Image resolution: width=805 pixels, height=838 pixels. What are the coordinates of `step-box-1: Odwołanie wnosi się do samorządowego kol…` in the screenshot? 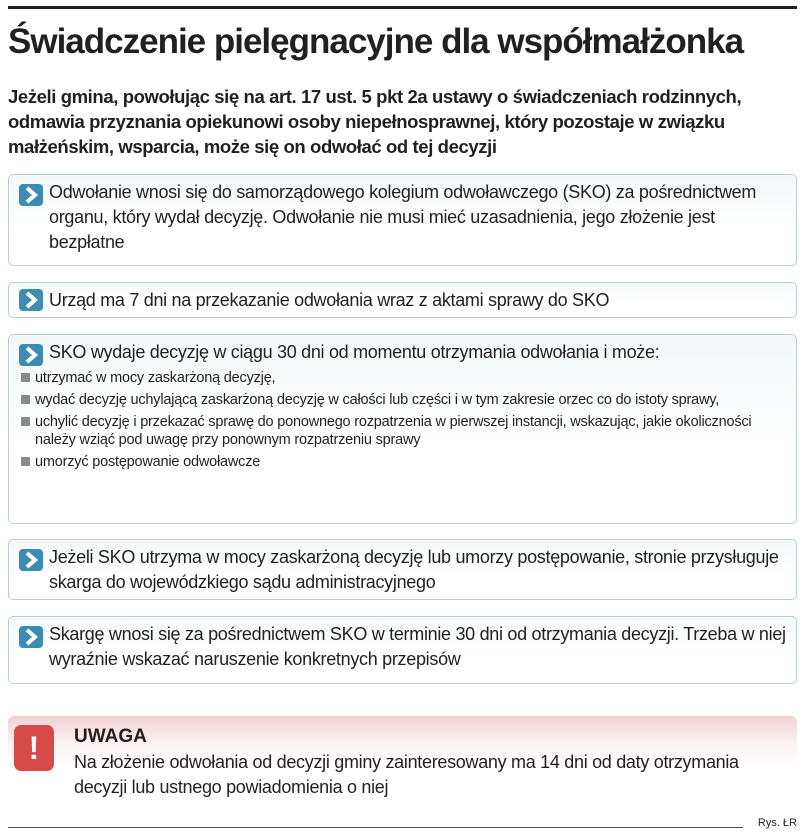 It's located at (402, 220).